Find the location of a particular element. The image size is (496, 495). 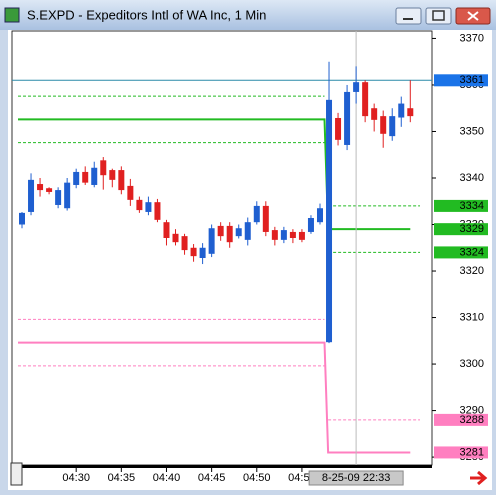

price-tag-label: 3281 is located at coordinates (472, 452).